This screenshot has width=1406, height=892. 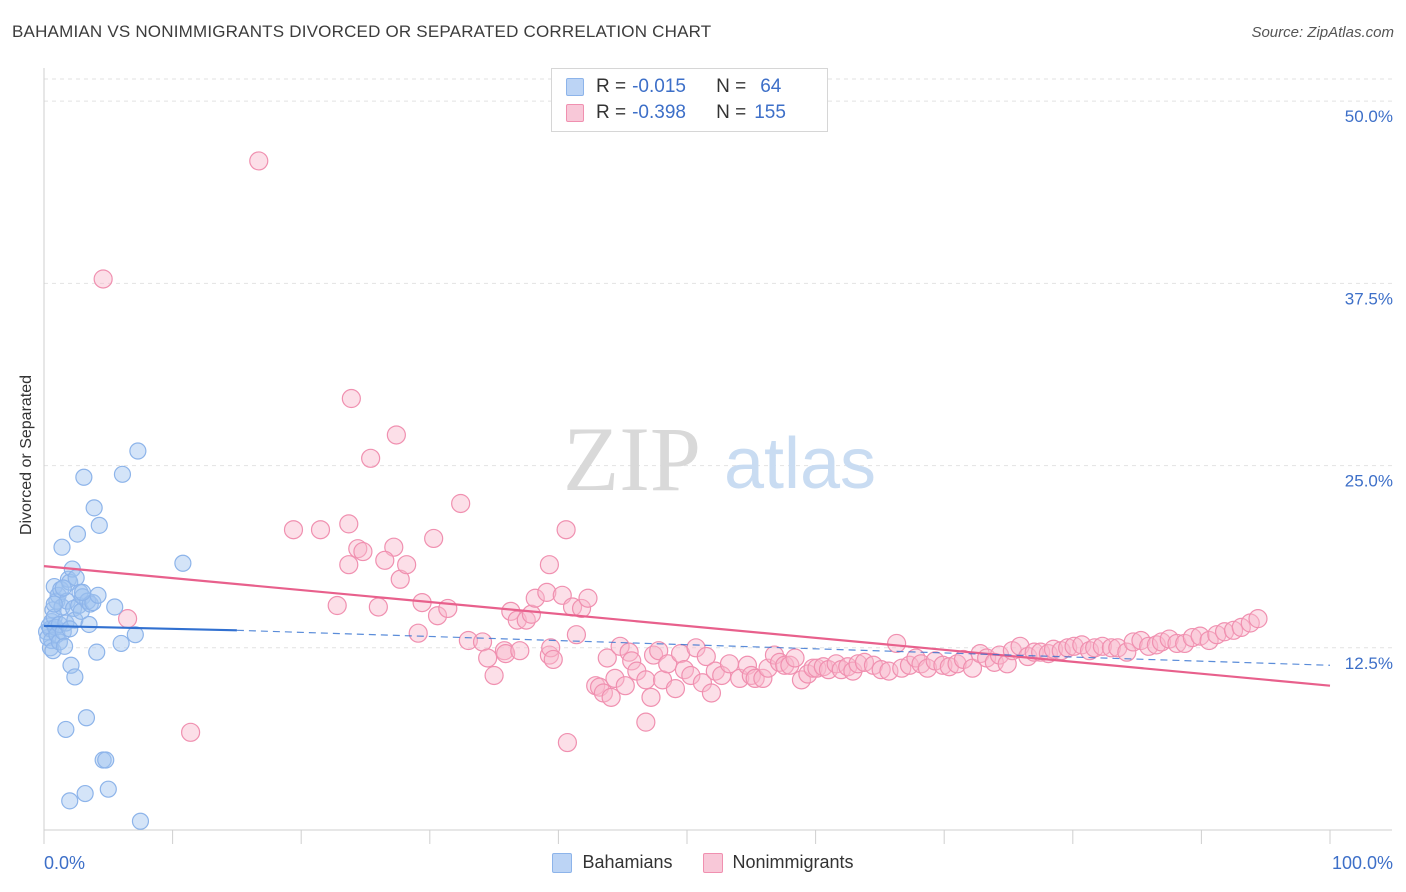 I want to click on legend-item-bahamians: Bahamians, so click(x=612, y=862).